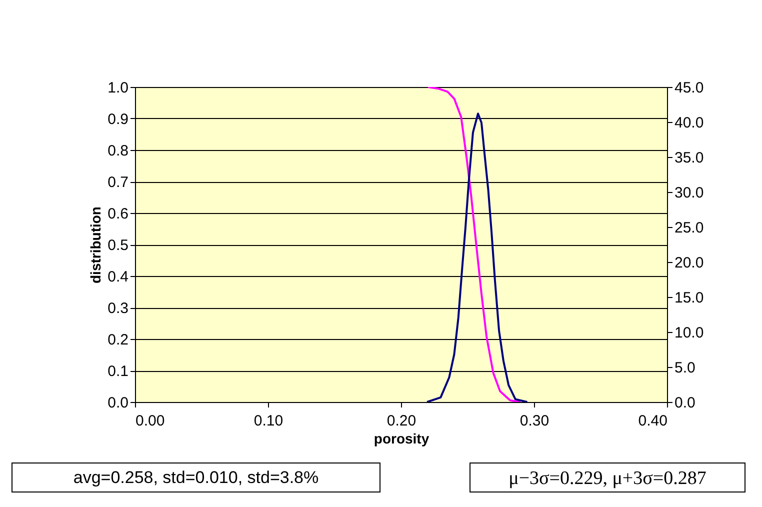 The height and width of the screenshot is (507, 762). I want to click on y-axis-title: distribution, so click(96, 245).